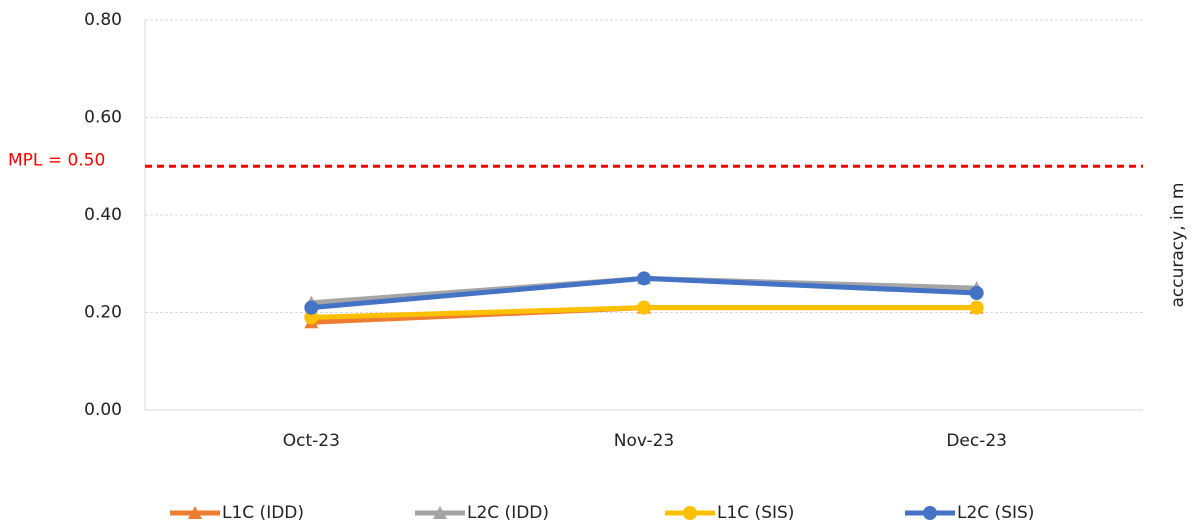 The width and height of the screenshot is (1194, 529). What do you see at coordinates (56, 160) in the screenshot?
I see `threshold-label: MPL = 0.50` at bounding box center [56, 160].